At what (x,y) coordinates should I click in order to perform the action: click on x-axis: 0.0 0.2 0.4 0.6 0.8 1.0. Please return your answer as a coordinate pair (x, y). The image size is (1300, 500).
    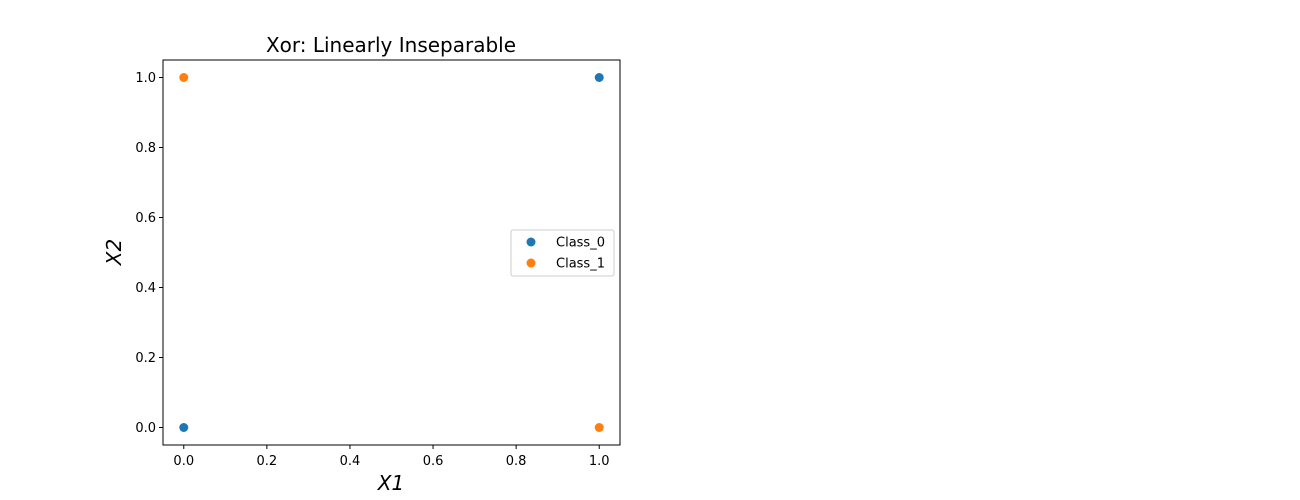
    Looking at the image, I should click on (391, 457).